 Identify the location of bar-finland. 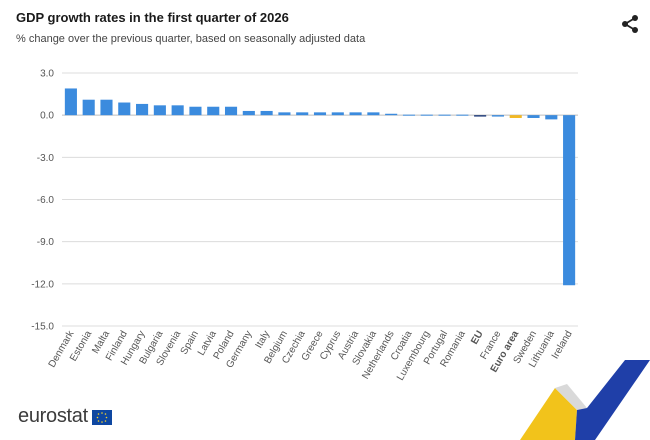
(124, 109).